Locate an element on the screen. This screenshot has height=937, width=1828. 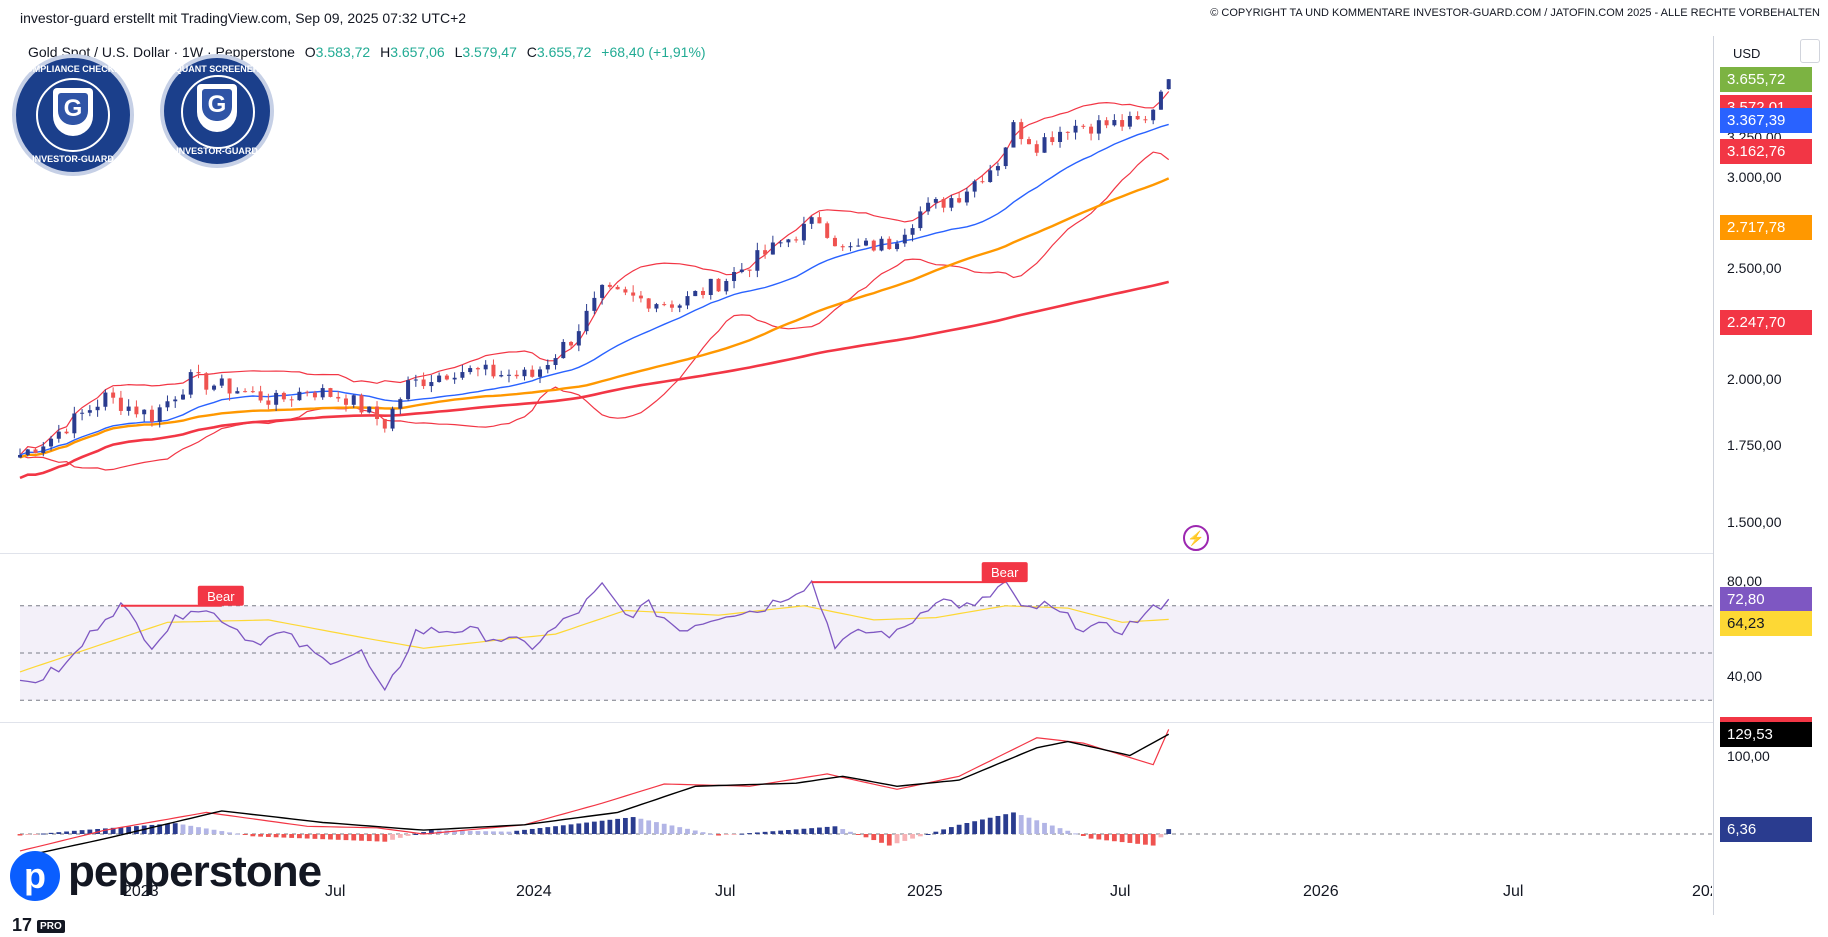
price-marker-label: 3.162,76 is located at coordinates (1766, 152).